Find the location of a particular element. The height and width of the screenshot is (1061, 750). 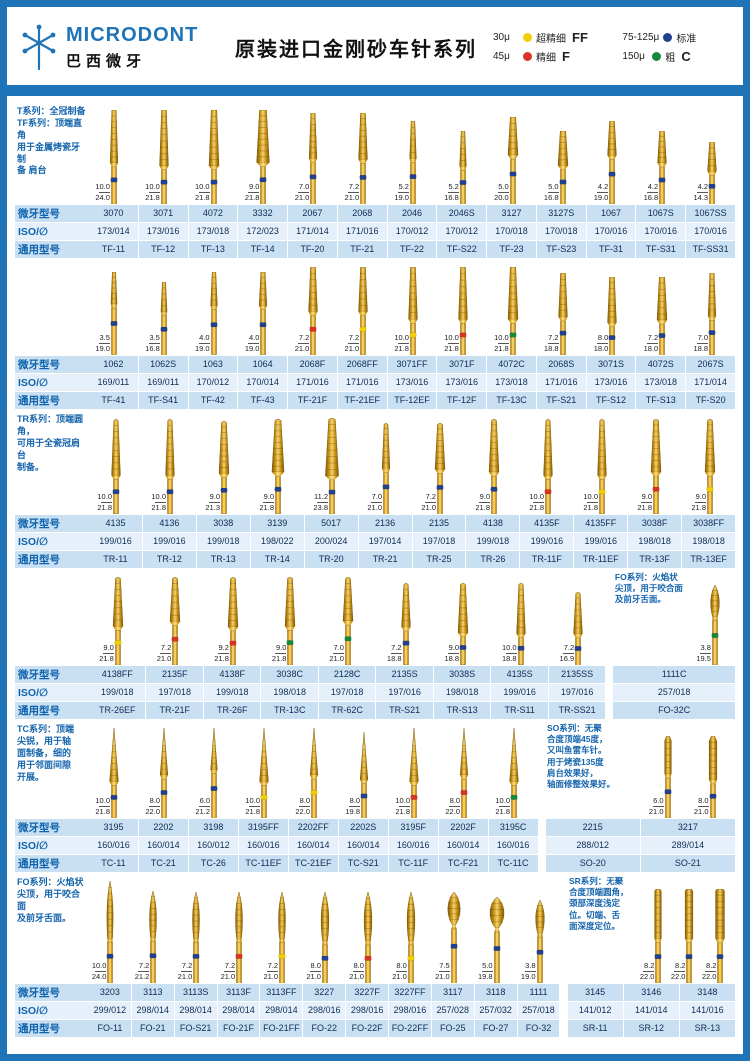

bur-universal: FO-22 is located at coordinates (324, 1028).